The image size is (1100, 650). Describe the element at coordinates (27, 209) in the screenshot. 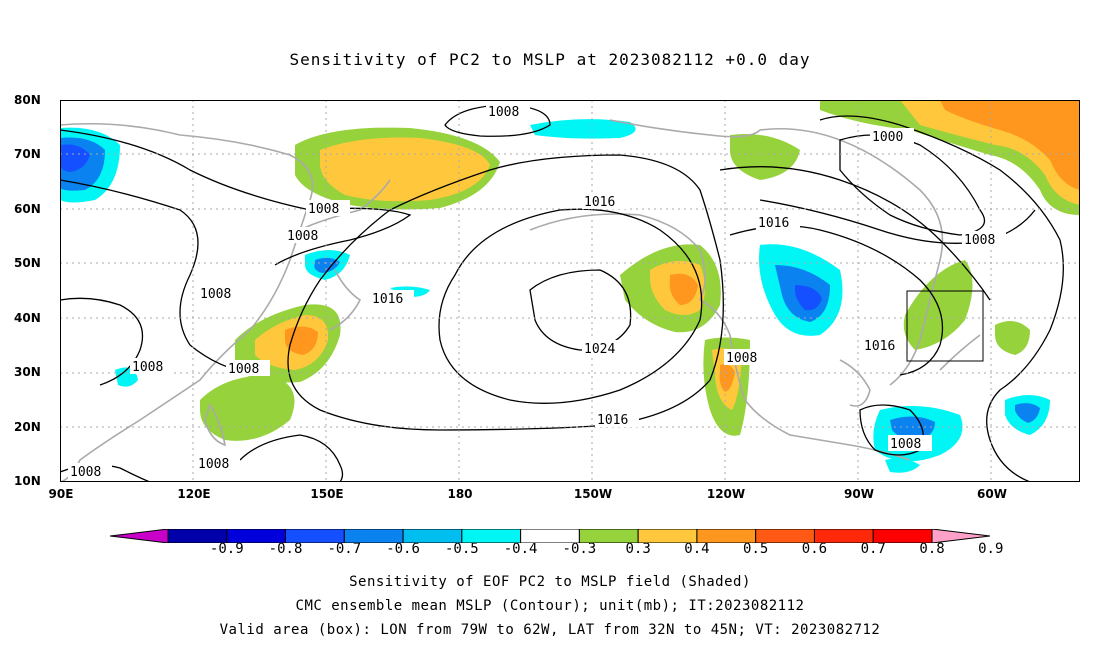

I see `lat-label-60n: 60N` at that location.